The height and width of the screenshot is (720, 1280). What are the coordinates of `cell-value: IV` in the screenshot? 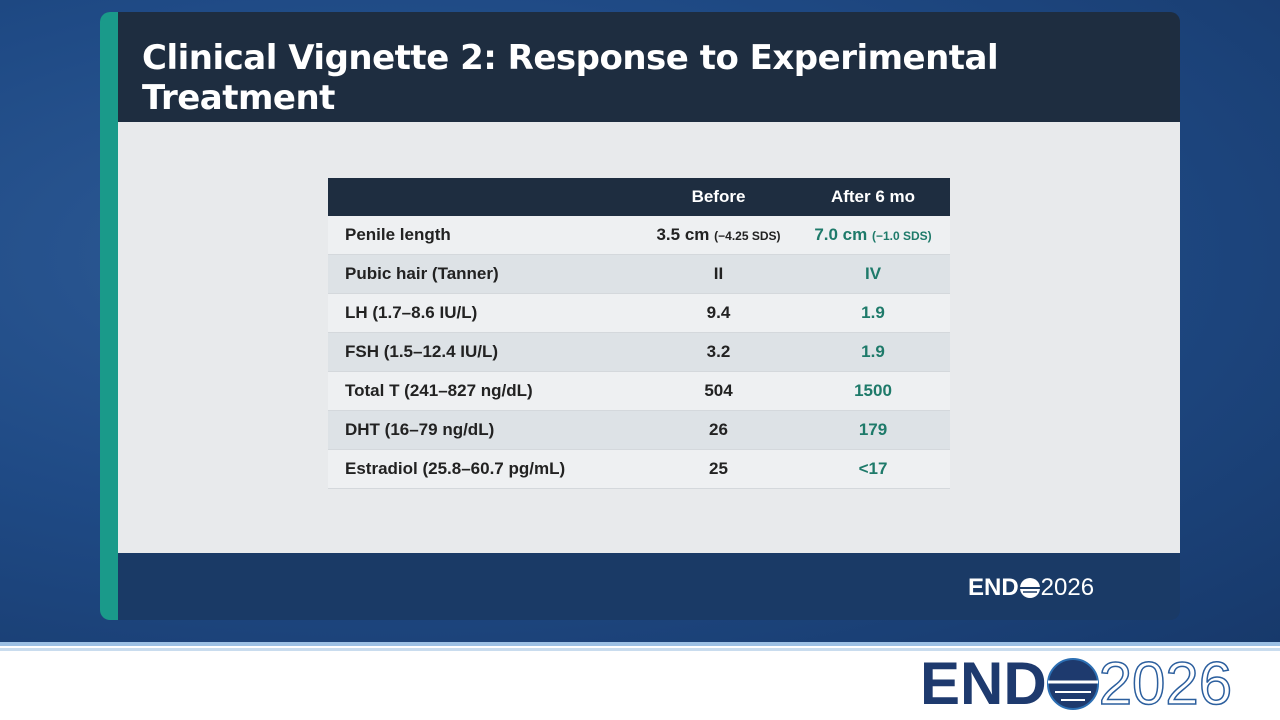 It's located at (873, 273).